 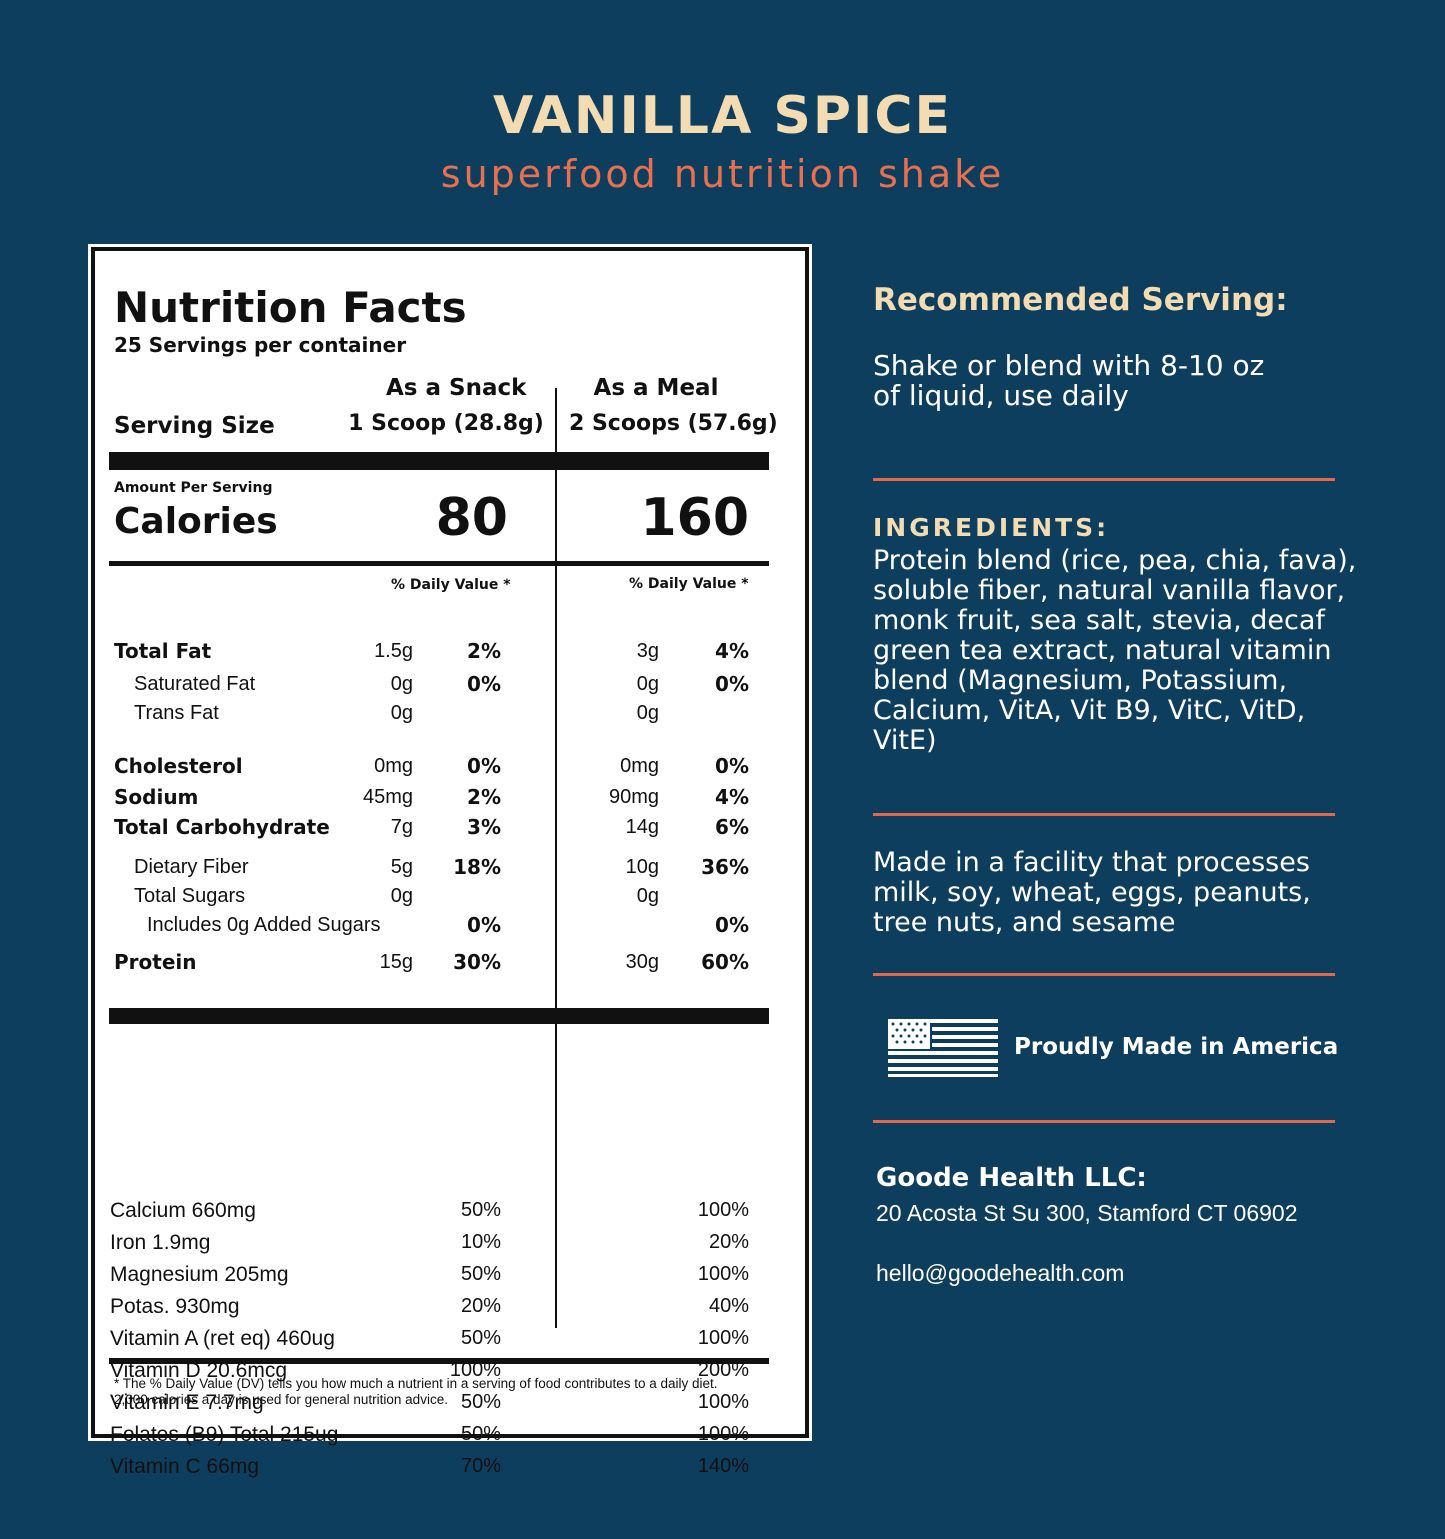 What do you see at coordinates (732, 827) in the screenshot?
I see `meal-dv: 6%` at bounding box center [732, 827].